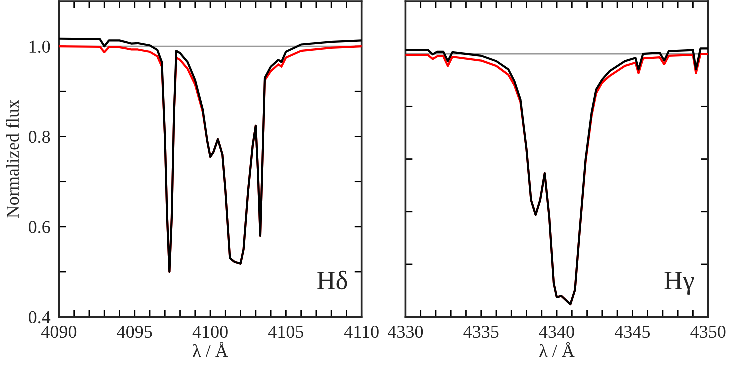  Describe the element at coordinates (59, 332) in the screenshot. I see `x-tick-label: 4090` at that location.